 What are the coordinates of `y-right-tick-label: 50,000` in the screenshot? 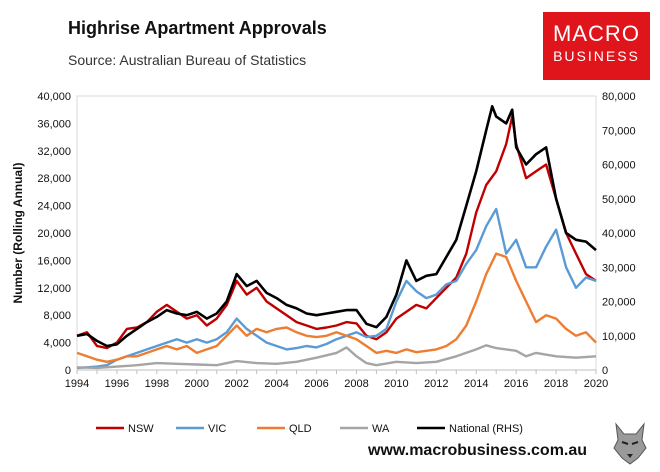 It's located at (619, 200).